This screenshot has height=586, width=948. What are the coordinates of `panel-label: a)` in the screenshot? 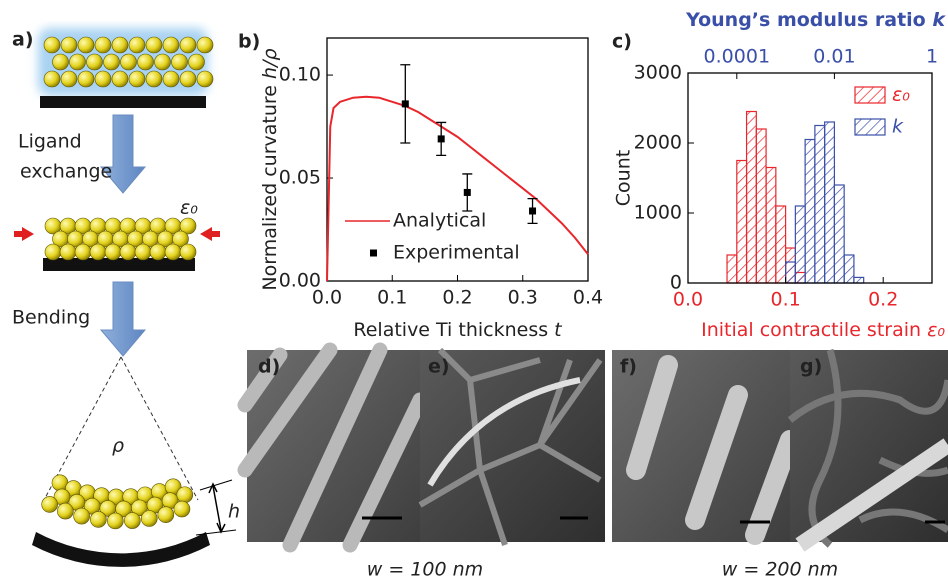 It's located at (23, 40).